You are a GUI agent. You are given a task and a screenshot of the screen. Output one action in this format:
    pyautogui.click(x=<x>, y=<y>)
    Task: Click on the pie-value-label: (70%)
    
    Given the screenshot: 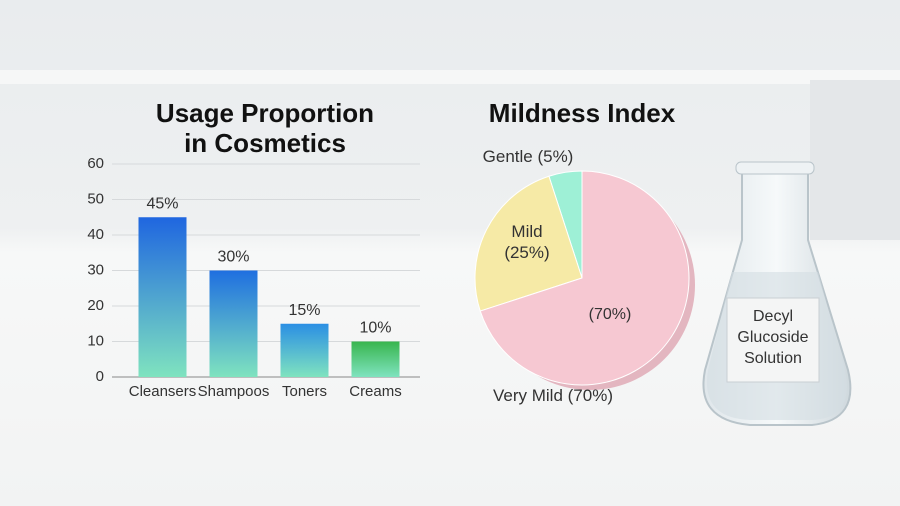 What is the action you would take?
    pyautogui.click(x=610, y=314)
    